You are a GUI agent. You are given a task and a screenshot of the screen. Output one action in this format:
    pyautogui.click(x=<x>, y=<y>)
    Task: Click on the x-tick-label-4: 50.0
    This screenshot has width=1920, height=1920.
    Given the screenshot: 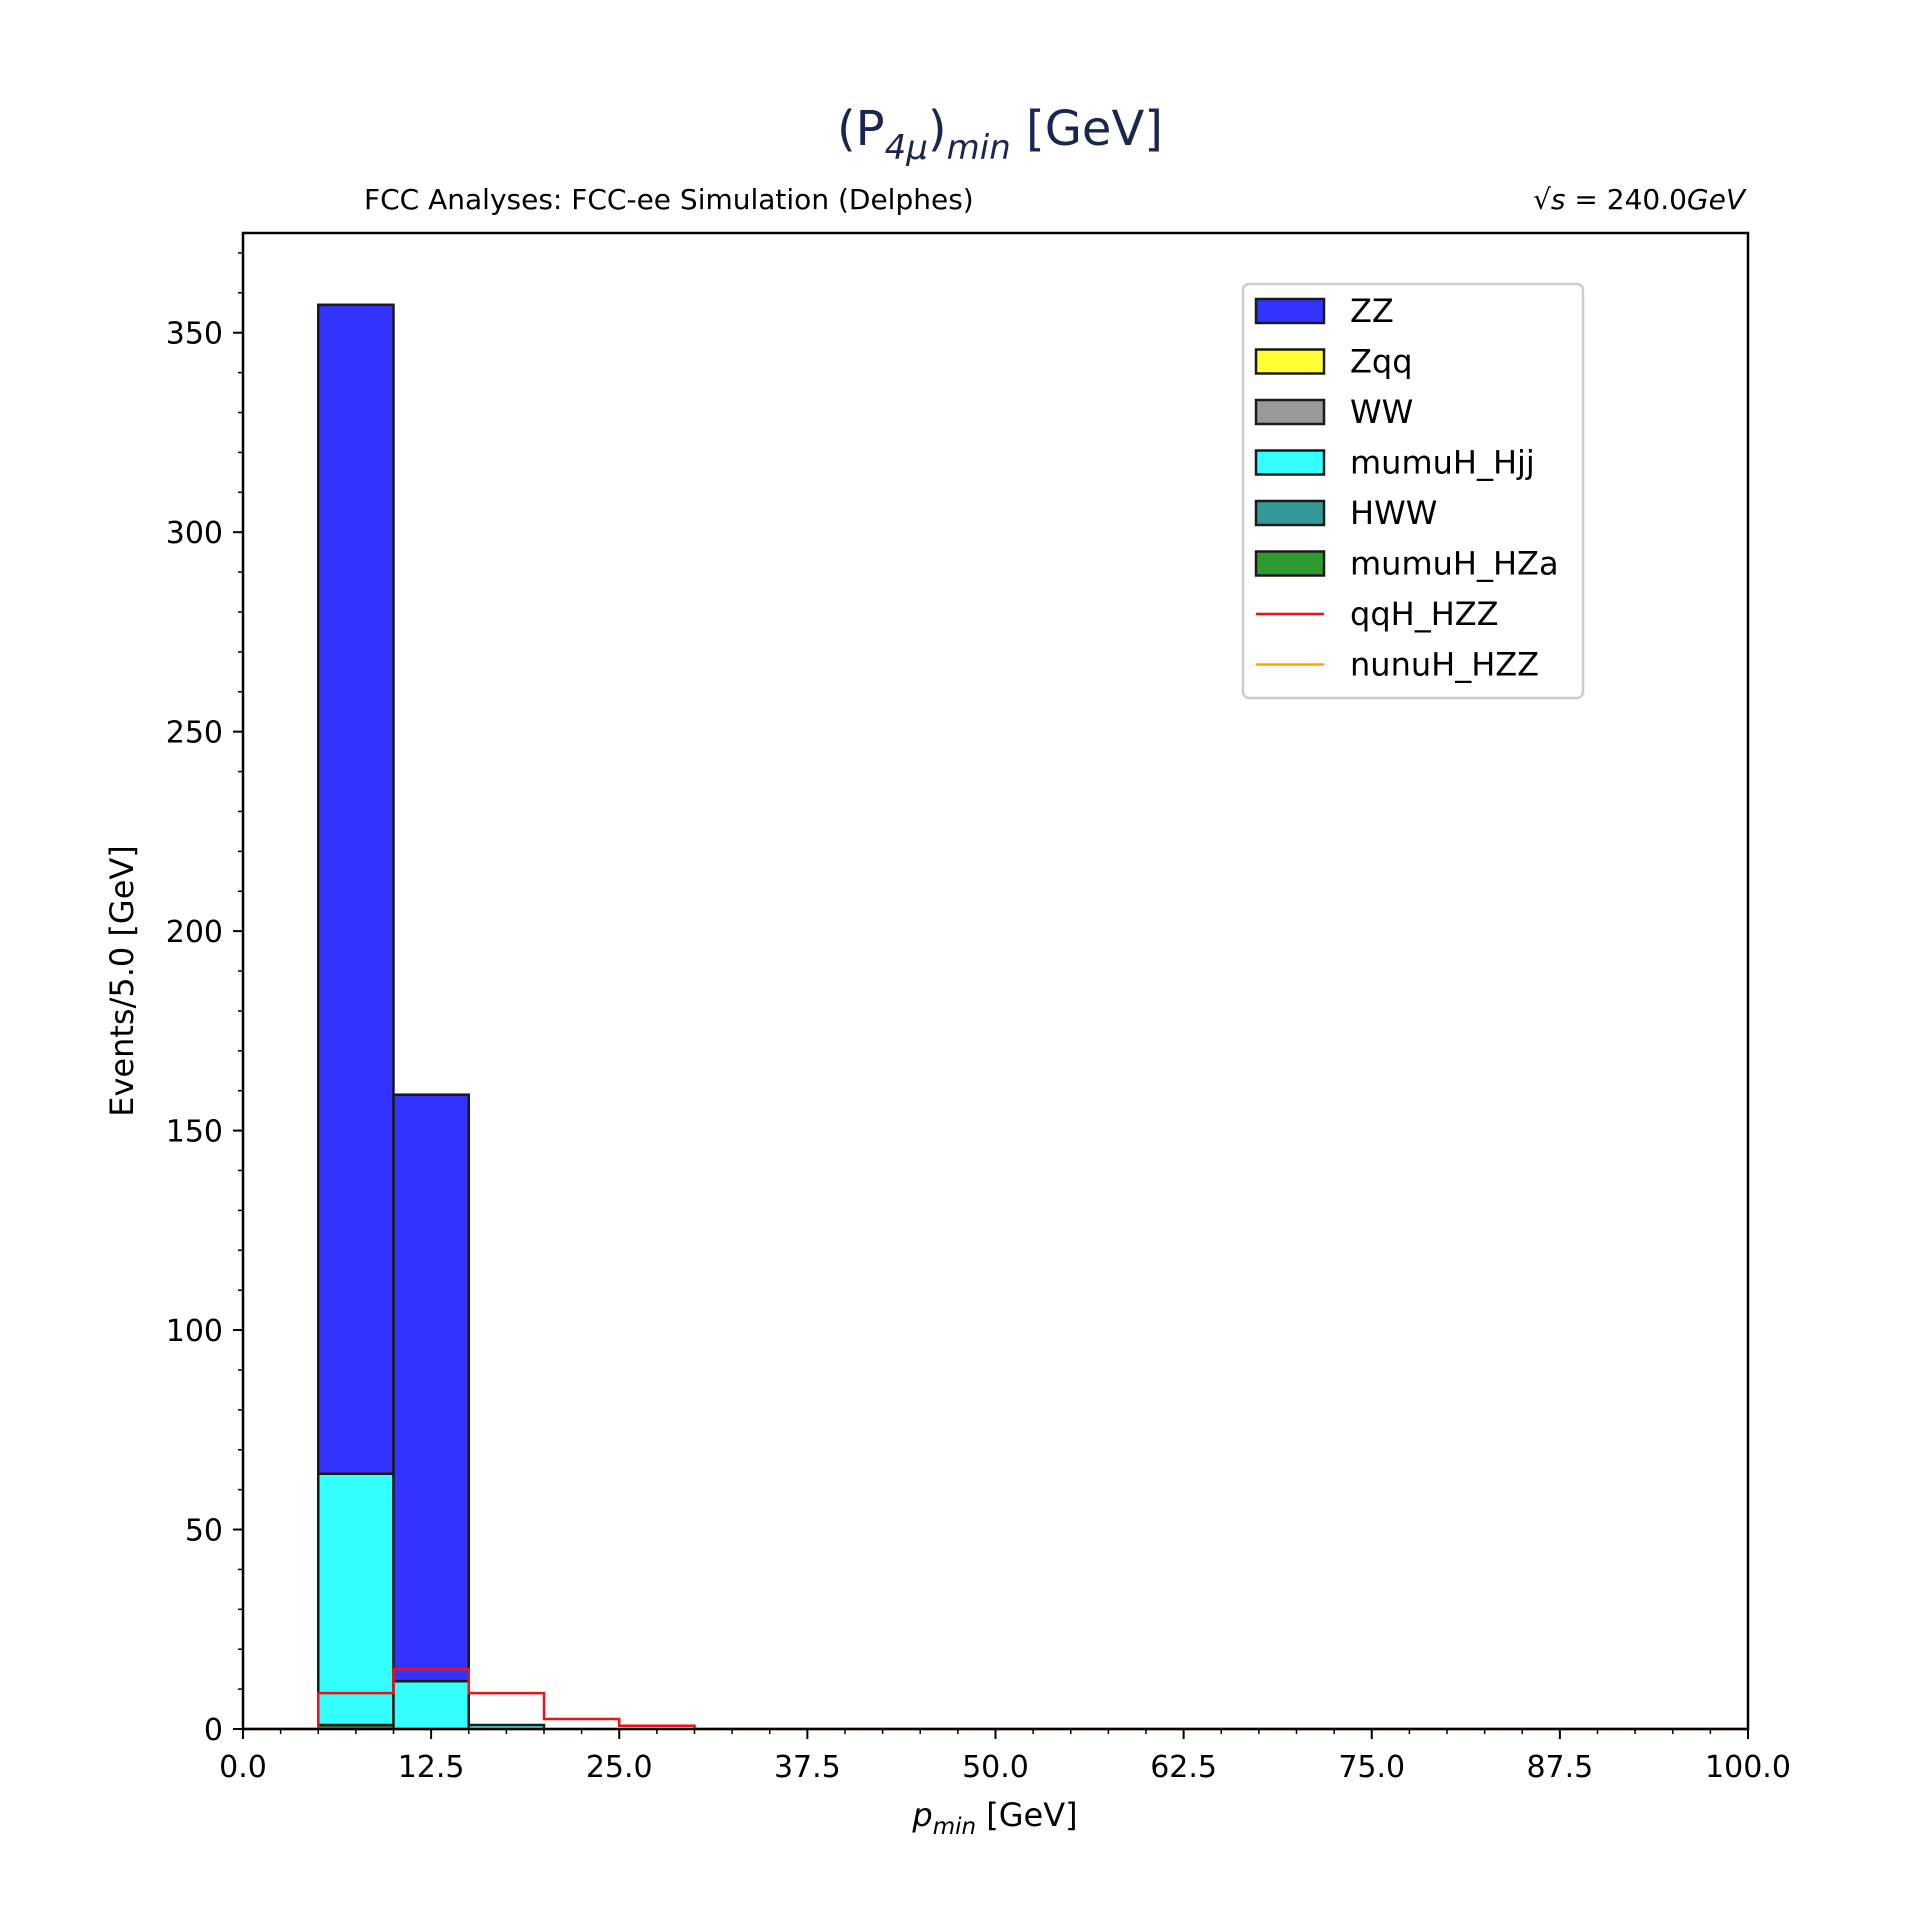 What is the action you would take?
    pyautogui.click(x=995, y=1767)
    